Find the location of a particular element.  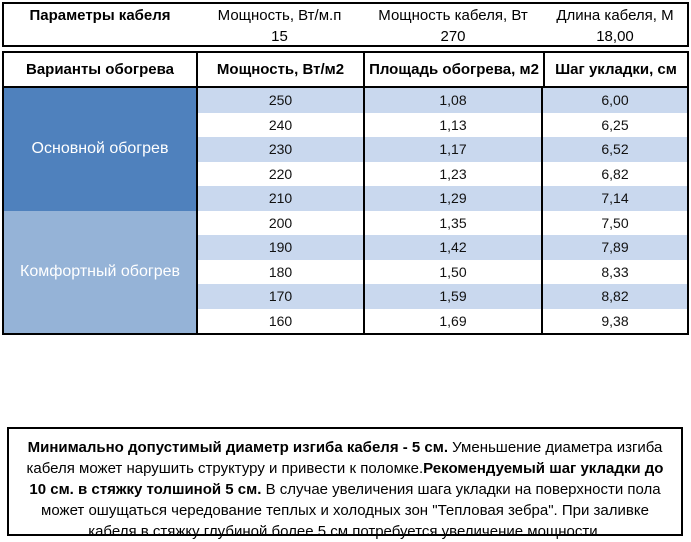

cell-step: 7,89 is located at coordinates (614, 247).